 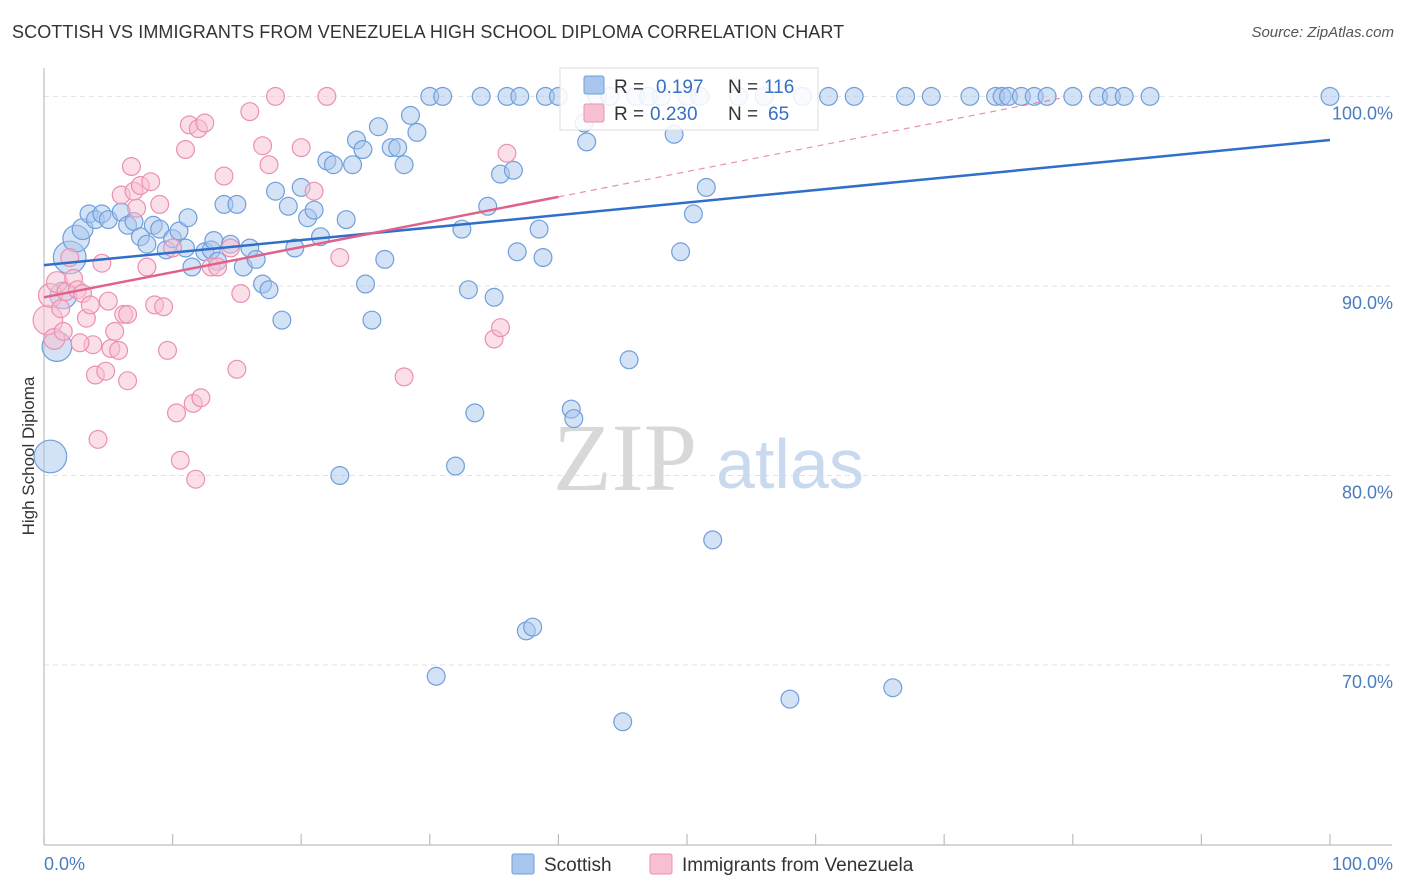 I want to click on bottom-legend-swatch-venezuela, so click(x=661, y=864).